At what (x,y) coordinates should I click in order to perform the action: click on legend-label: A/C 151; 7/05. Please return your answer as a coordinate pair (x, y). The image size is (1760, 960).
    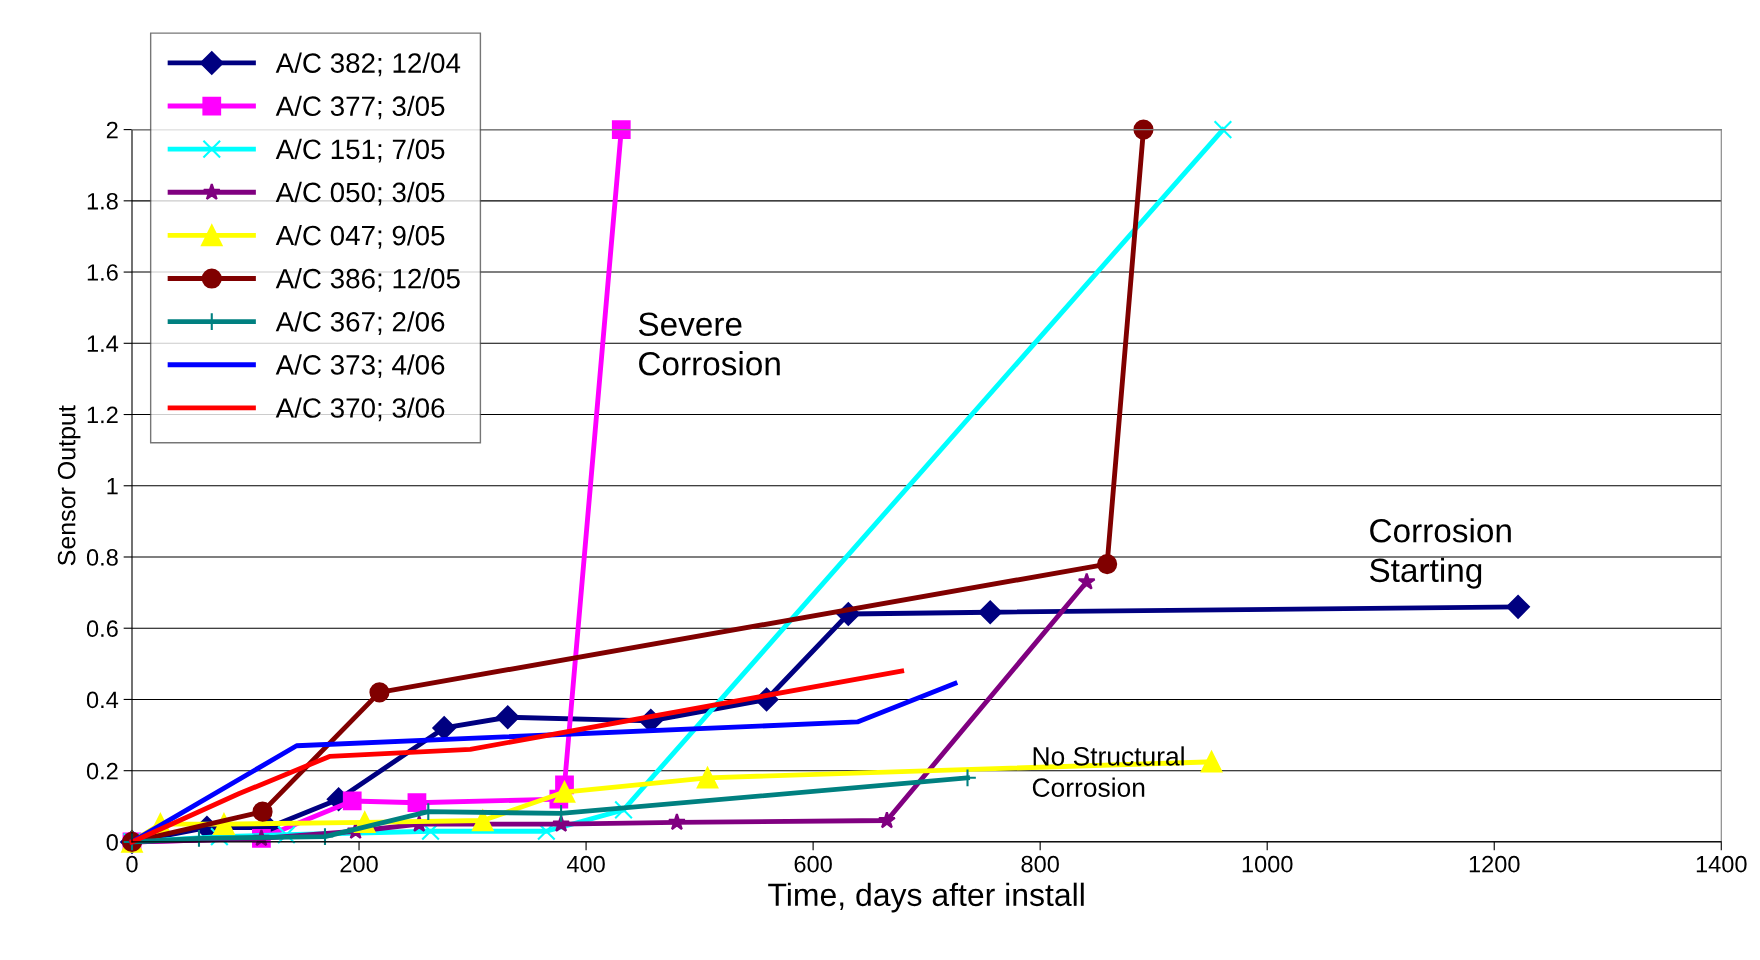
    Looking at the image, I should click on (360, 150).